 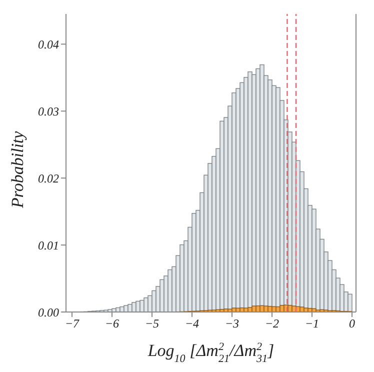 What do you see at coordinates (192, 323) in the screenshot?
I see `x-tick-label: −4` at bounding box center [192, 323].